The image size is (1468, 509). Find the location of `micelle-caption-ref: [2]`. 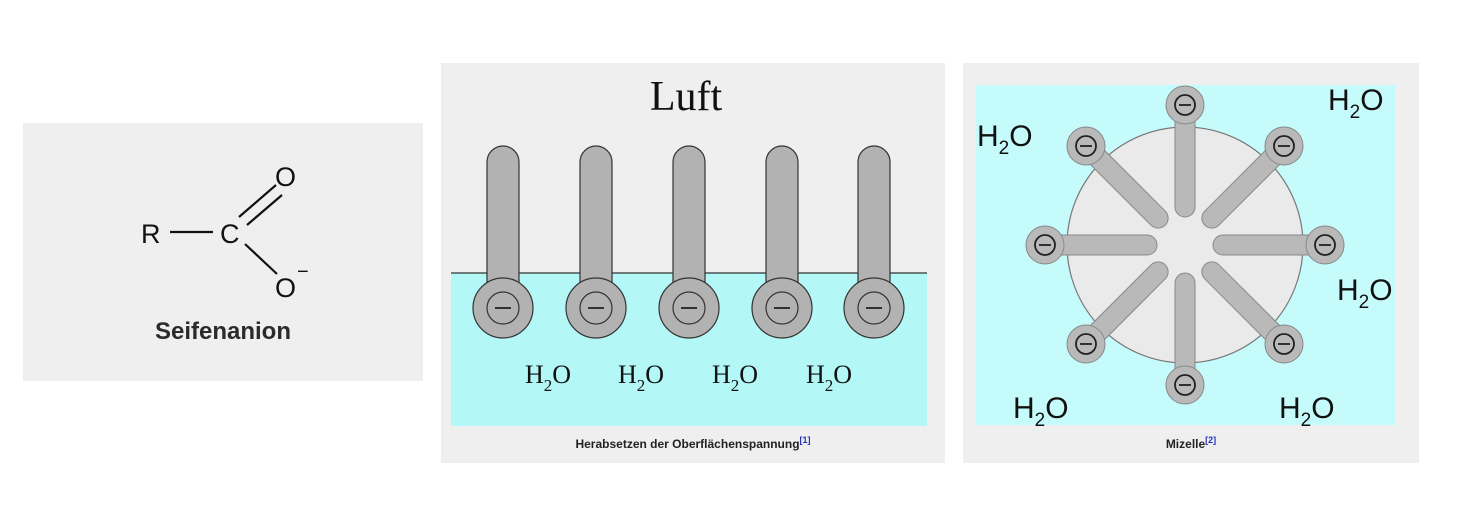

micelle-caption-ref: [2] is located at coordinates (1211, 440).